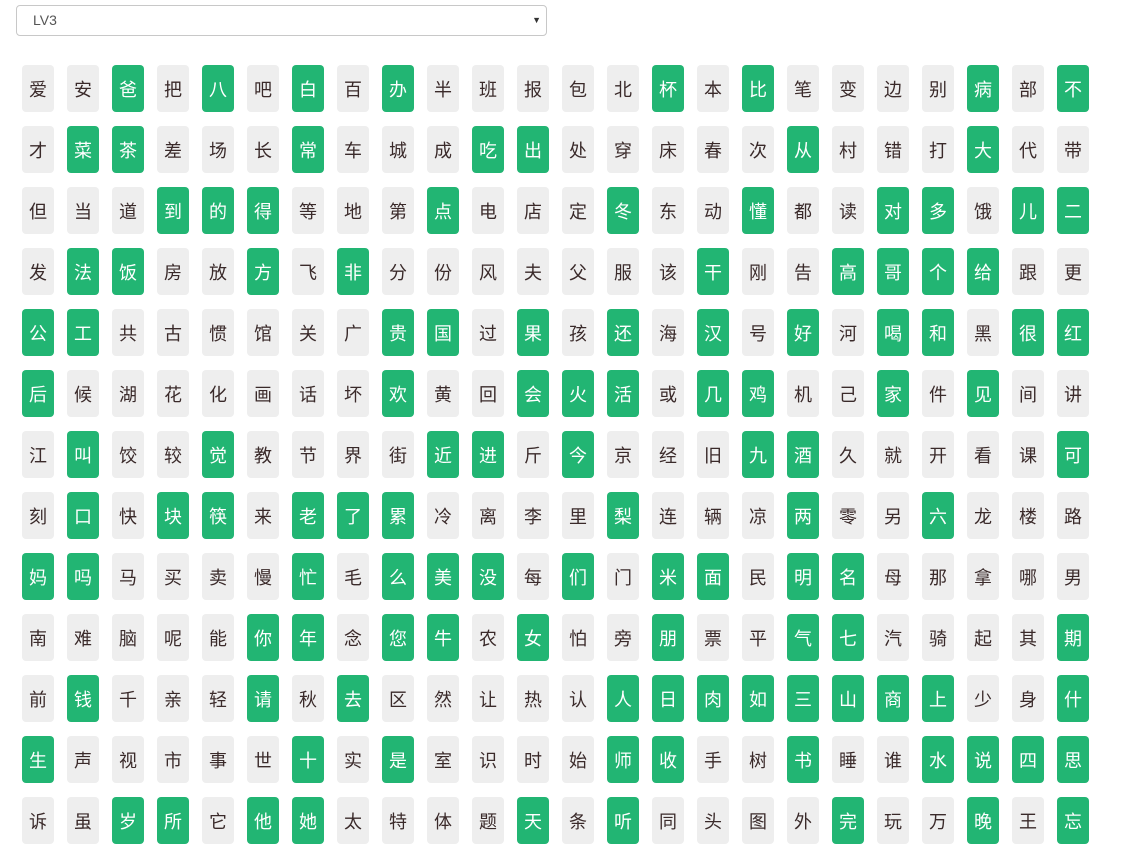 This screenshot has height=846, width=1128. What do you see at coordinates (623, 271) in the screenshot?
I see `character-tile: 服` at bounding box center [623, 271].